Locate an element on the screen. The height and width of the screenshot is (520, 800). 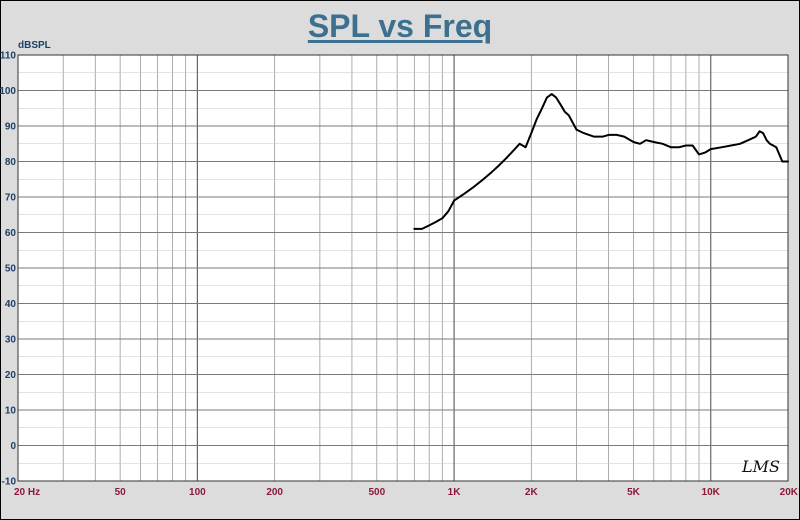
x-tick-label: 500 is located at coordinates (376, 492).